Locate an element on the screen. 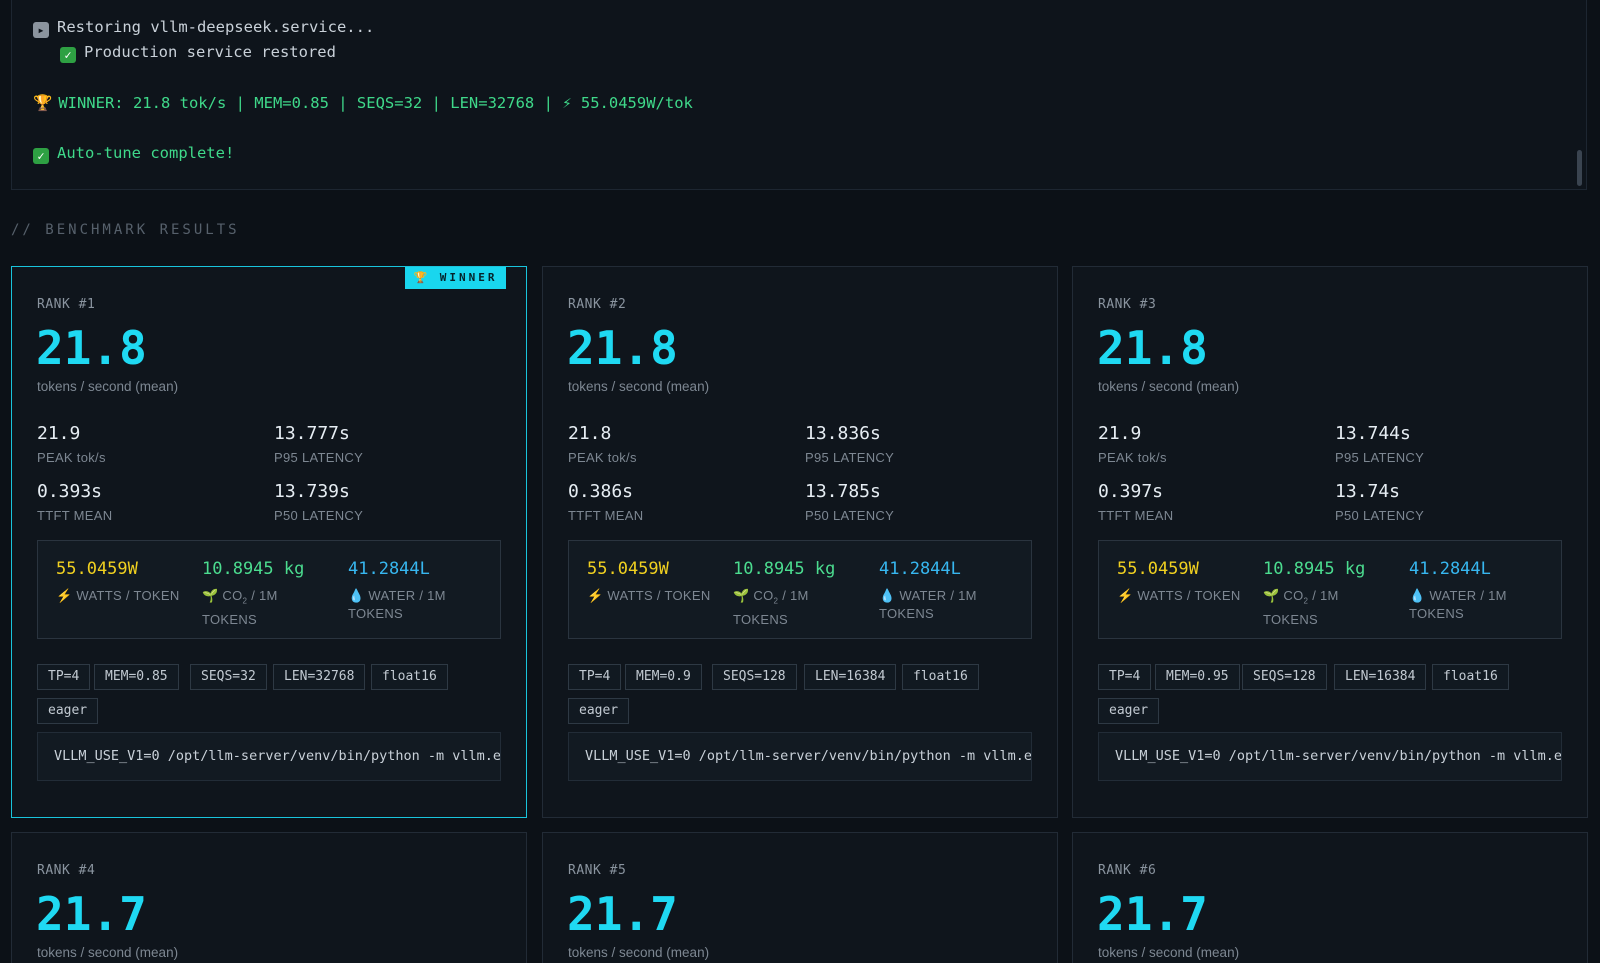  peak-stat: 21.8 PEAK tok/s is located at coordinates (602, 444).